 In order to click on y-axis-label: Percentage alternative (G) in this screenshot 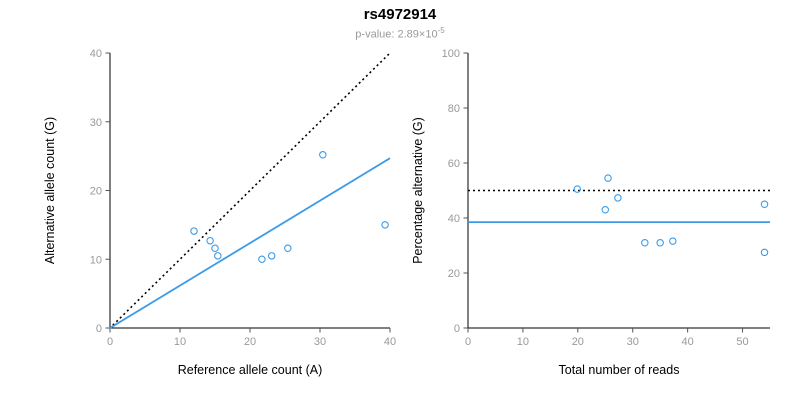, I will do `click(418, 190)`.